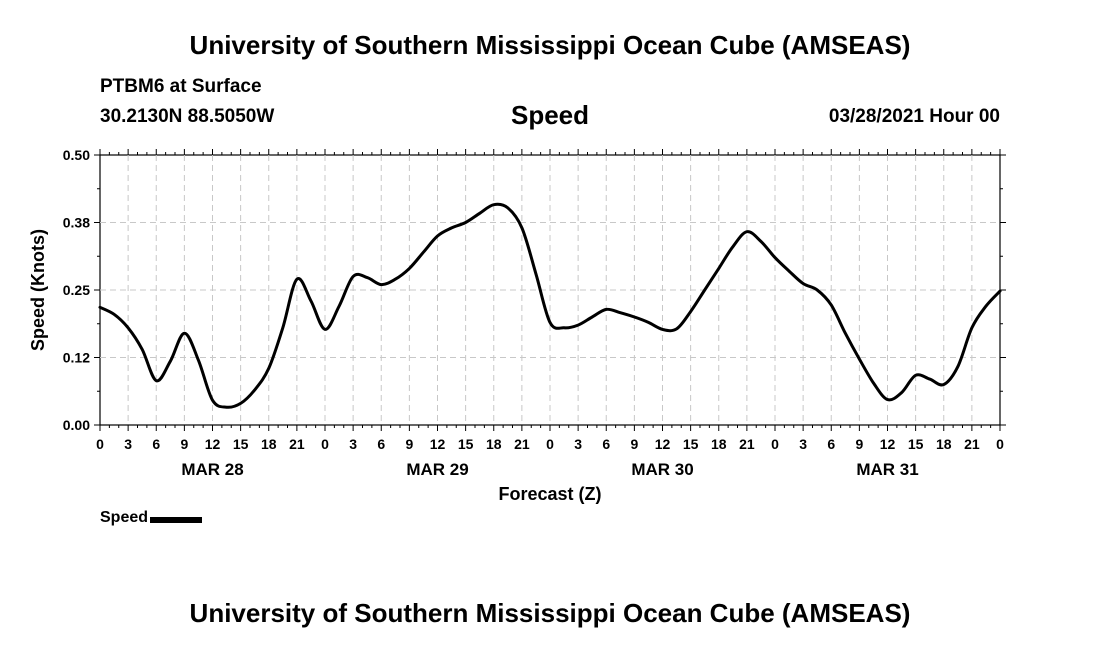 The width and height of the screenshot is (1100, 650). Describe the element at coordinates (187, 116) in the screenshot. I see `coordinates-label: 30.2130N 88.5050W` at that location.